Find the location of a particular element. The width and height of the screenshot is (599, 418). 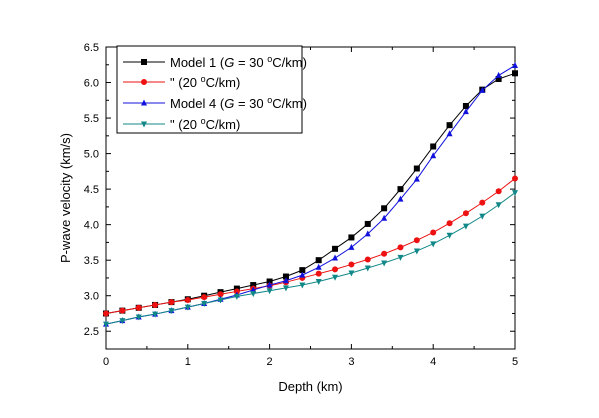

y-tick-label: 5.5 is located at coordinates (91, 119).